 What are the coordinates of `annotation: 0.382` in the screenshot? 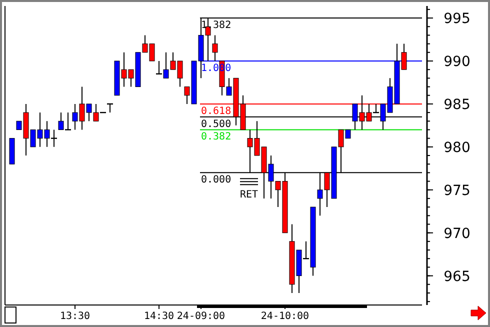 It's located at (216, 137).